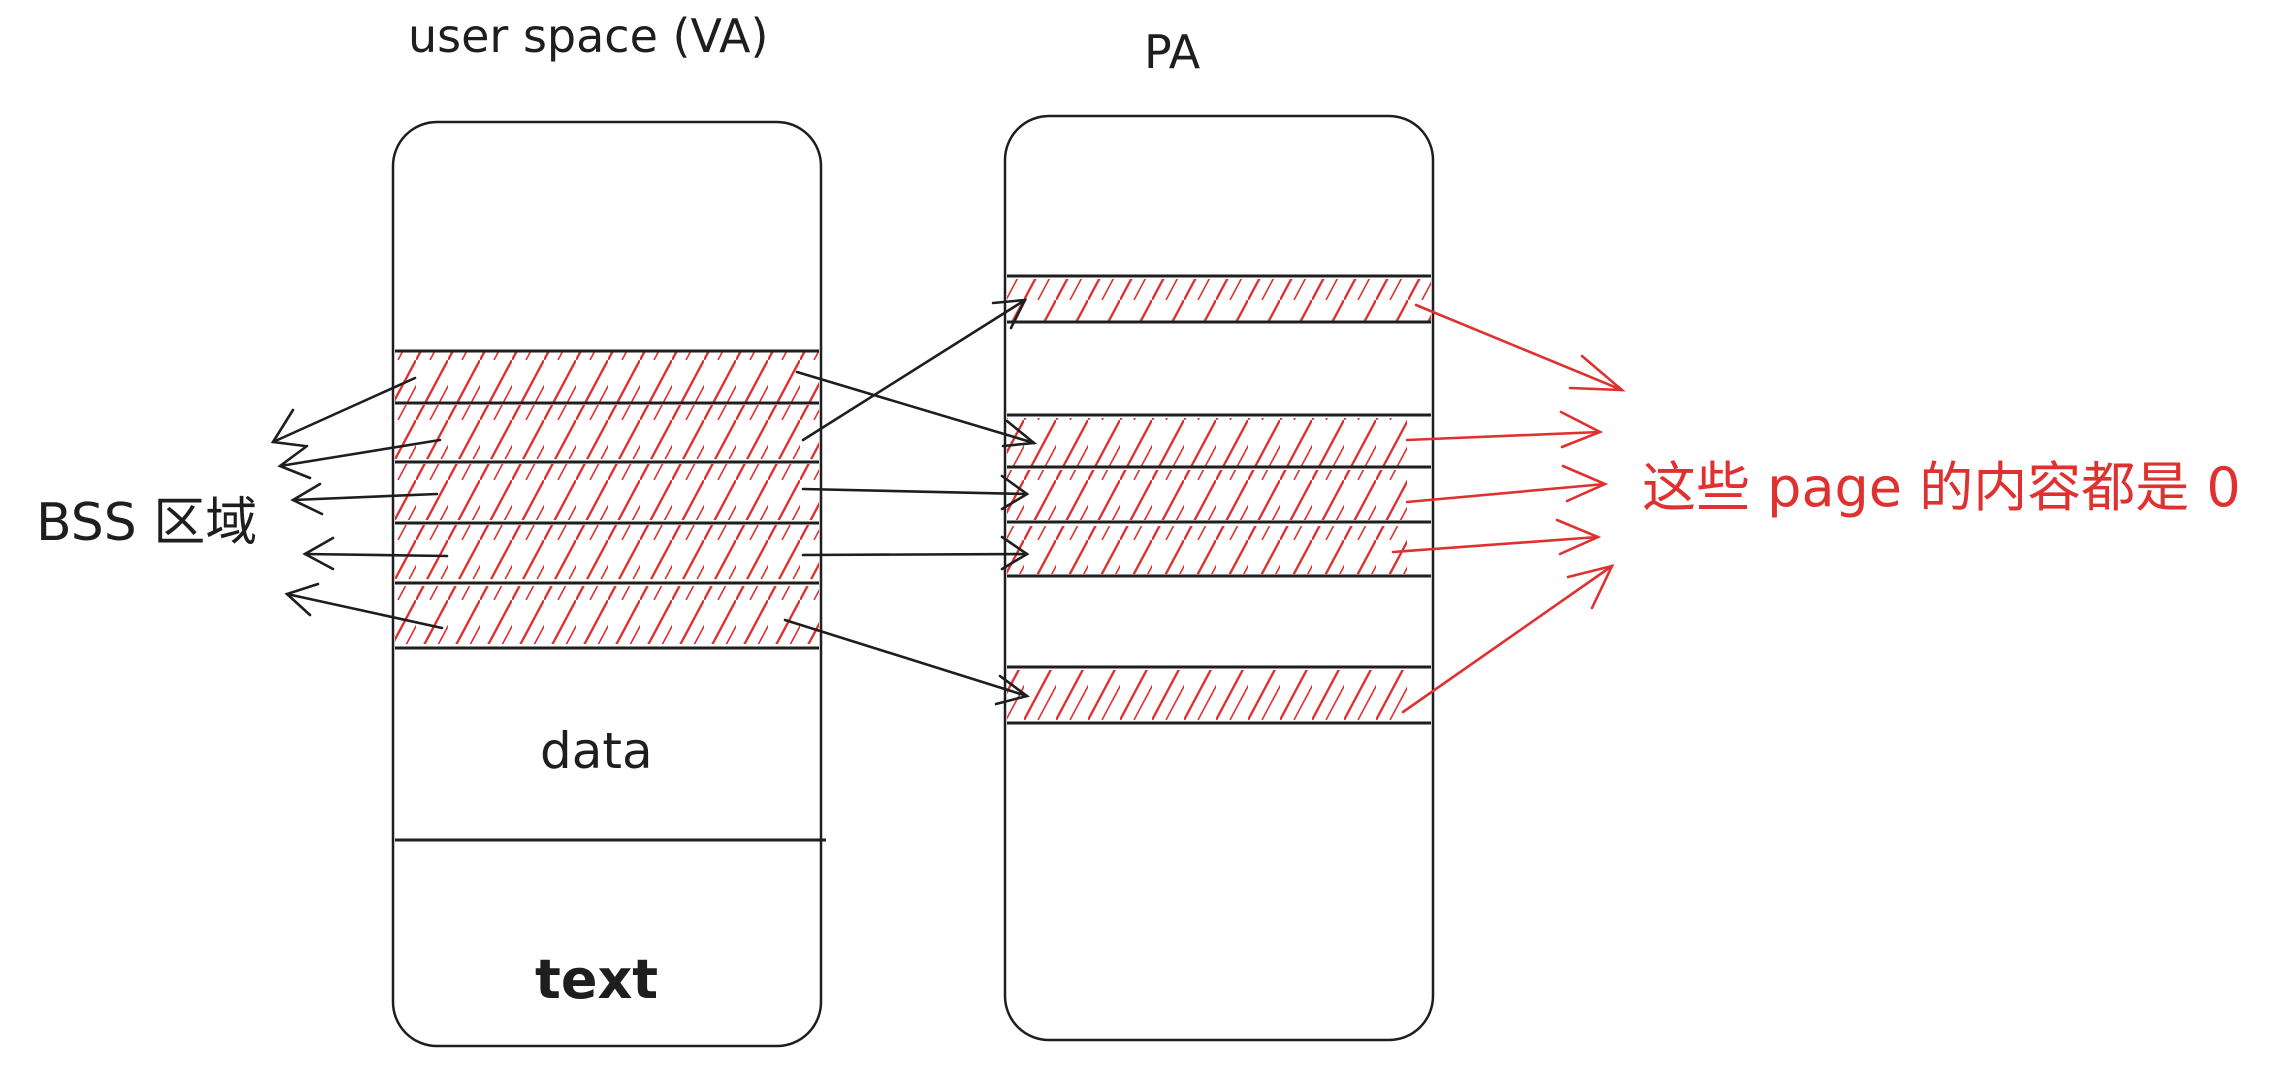  I want to click on physical-pages, so click(1219, 499).